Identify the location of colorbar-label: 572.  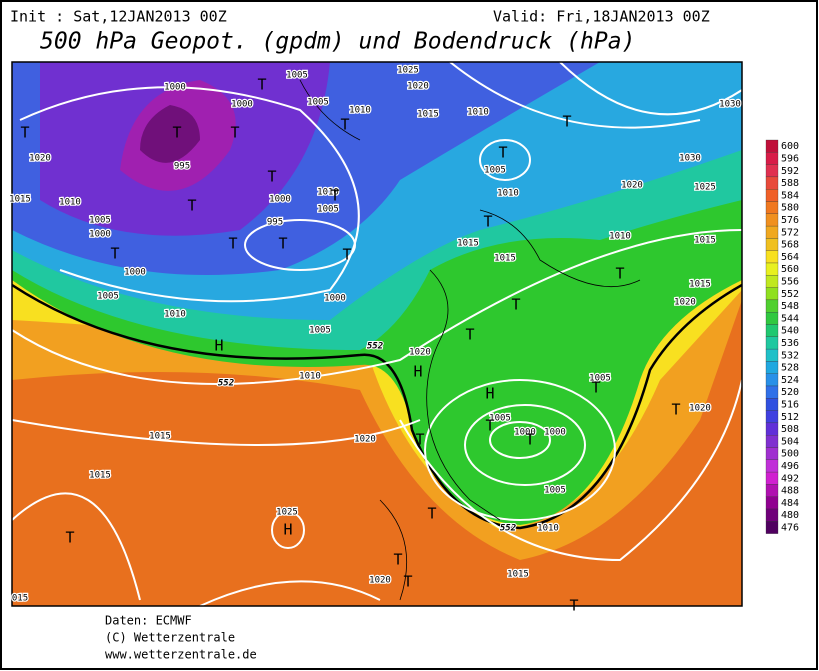
(790, 232).